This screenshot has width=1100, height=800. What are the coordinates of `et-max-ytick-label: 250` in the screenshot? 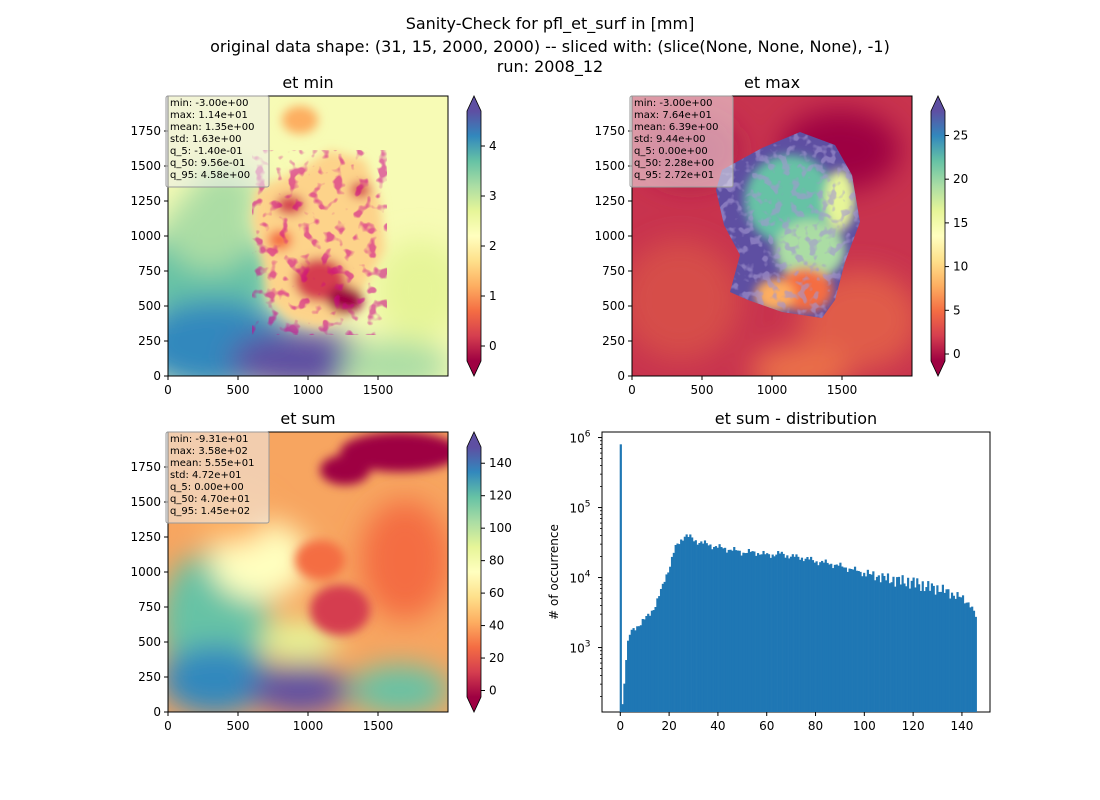 It's located at (613, 341).